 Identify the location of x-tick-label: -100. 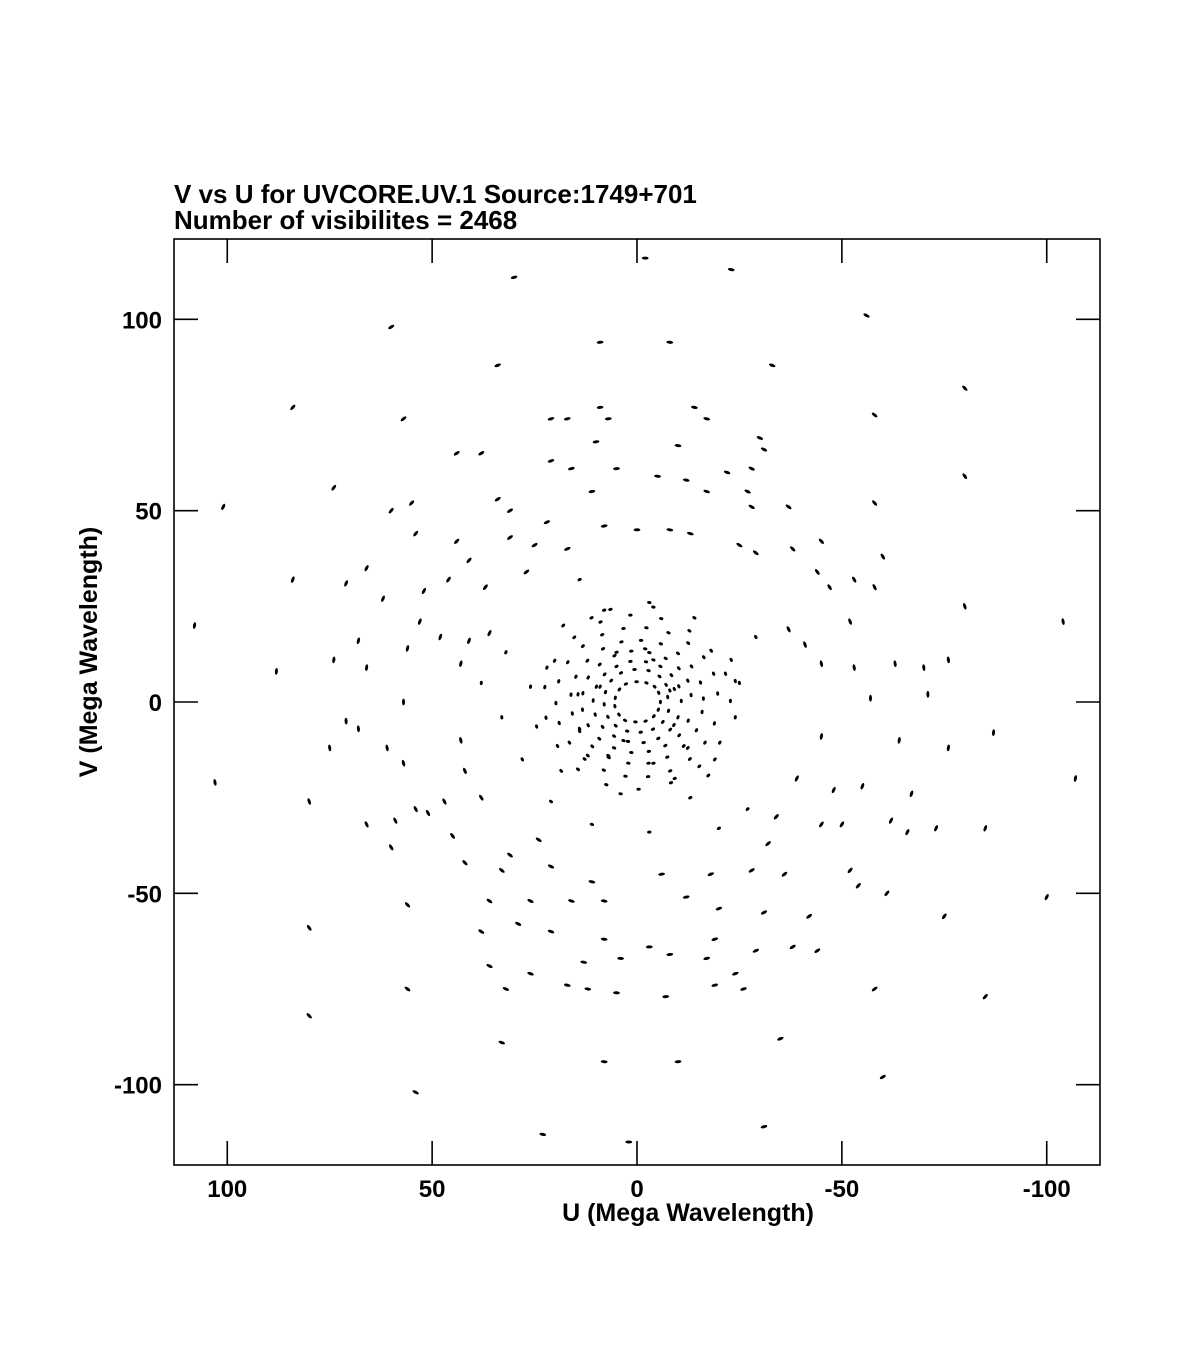
(1047, 1189).